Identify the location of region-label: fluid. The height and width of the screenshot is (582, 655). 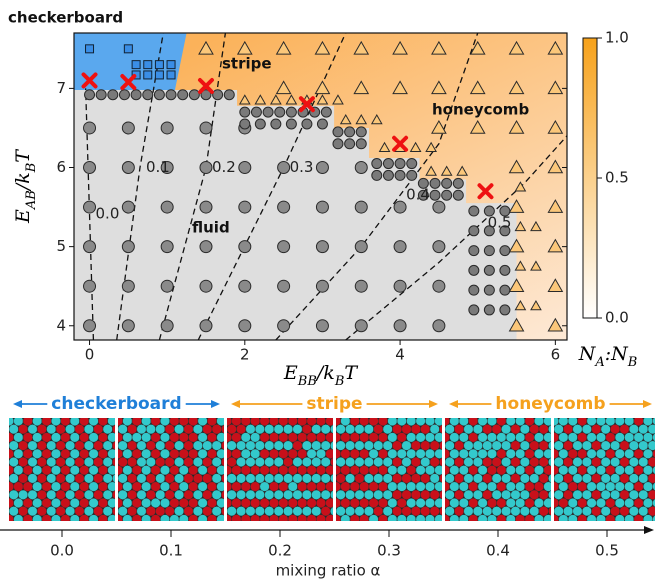
(211, 228).